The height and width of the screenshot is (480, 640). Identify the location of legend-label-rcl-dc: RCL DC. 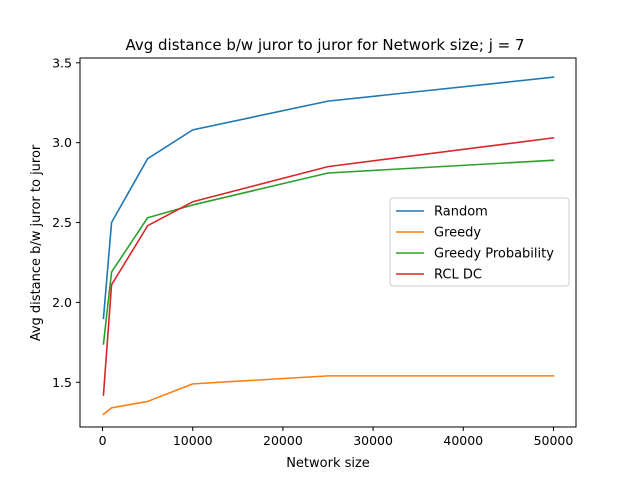
(458, 275).